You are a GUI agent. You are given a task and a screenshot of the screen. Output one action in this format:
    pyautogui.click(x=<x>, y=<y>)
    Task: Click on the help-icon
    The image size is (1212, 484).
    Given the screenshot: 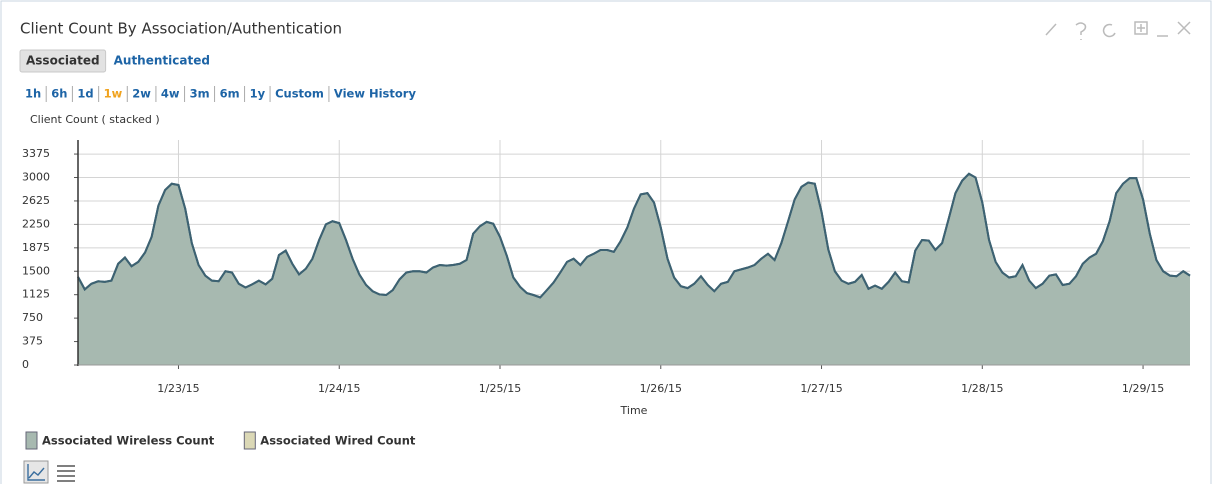 What is the action you would take?
    pyautogui.click(x=1081, y=31)
    